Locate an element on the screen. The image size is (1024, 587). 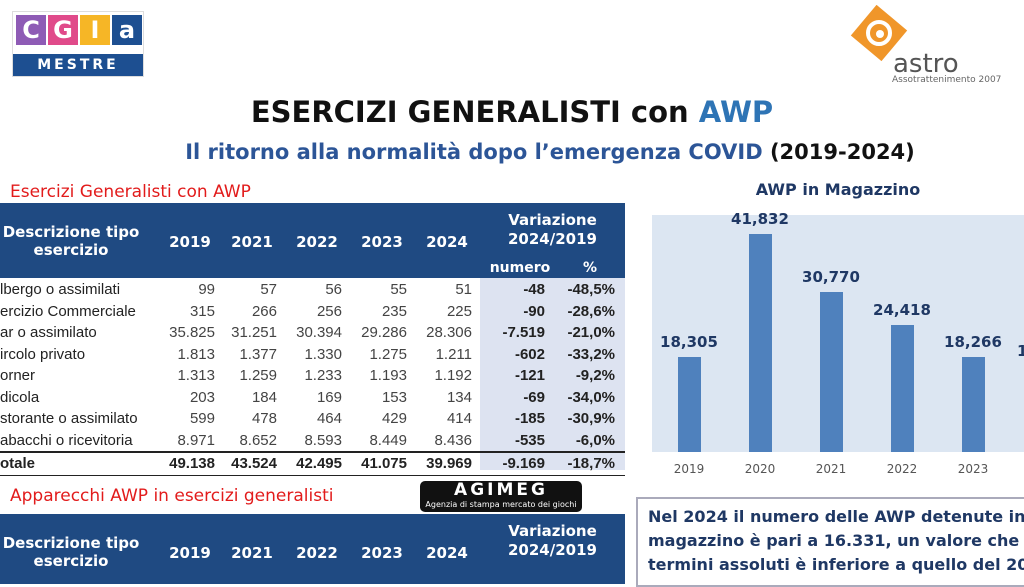
row-label: abacchi o ricevitoria is located at coordinates (66, 440).